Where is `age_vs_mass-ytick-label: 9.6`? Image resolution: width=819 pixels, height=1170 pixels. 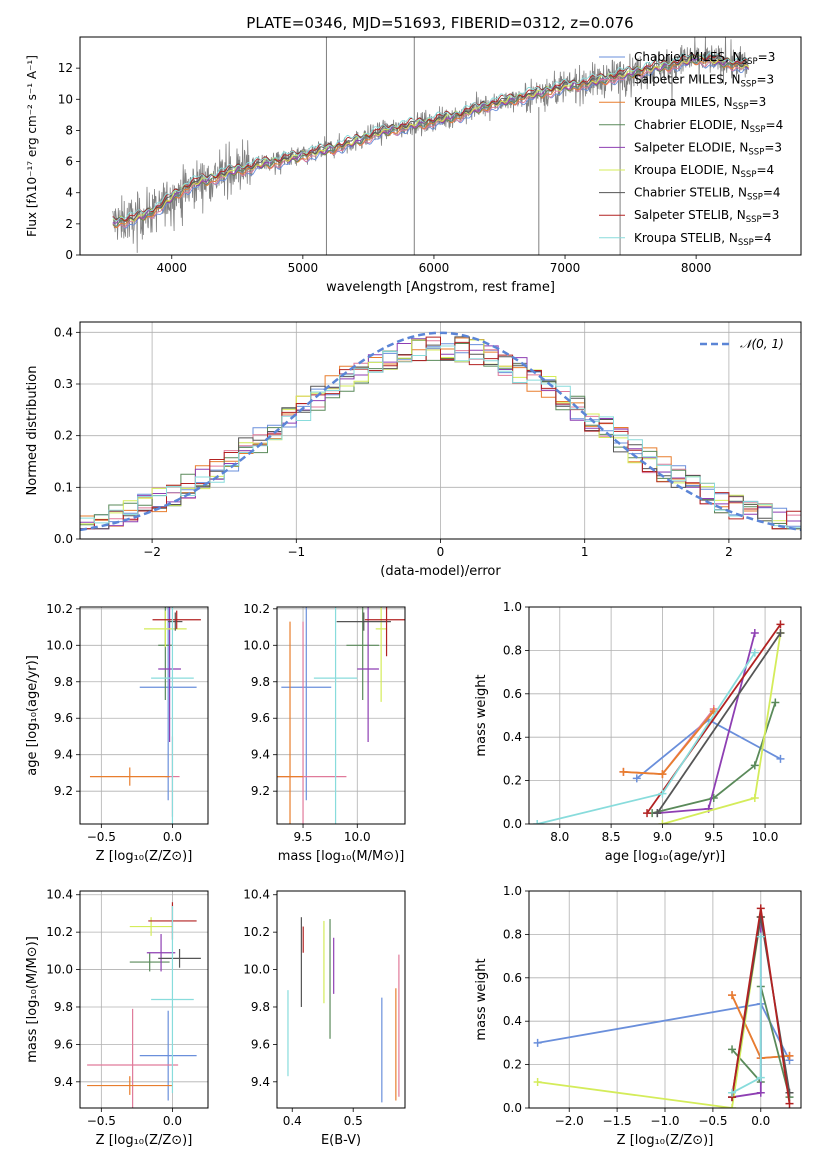
age_vs_mass-ytick-label: 9.6 is located at coordinates (260, 718).